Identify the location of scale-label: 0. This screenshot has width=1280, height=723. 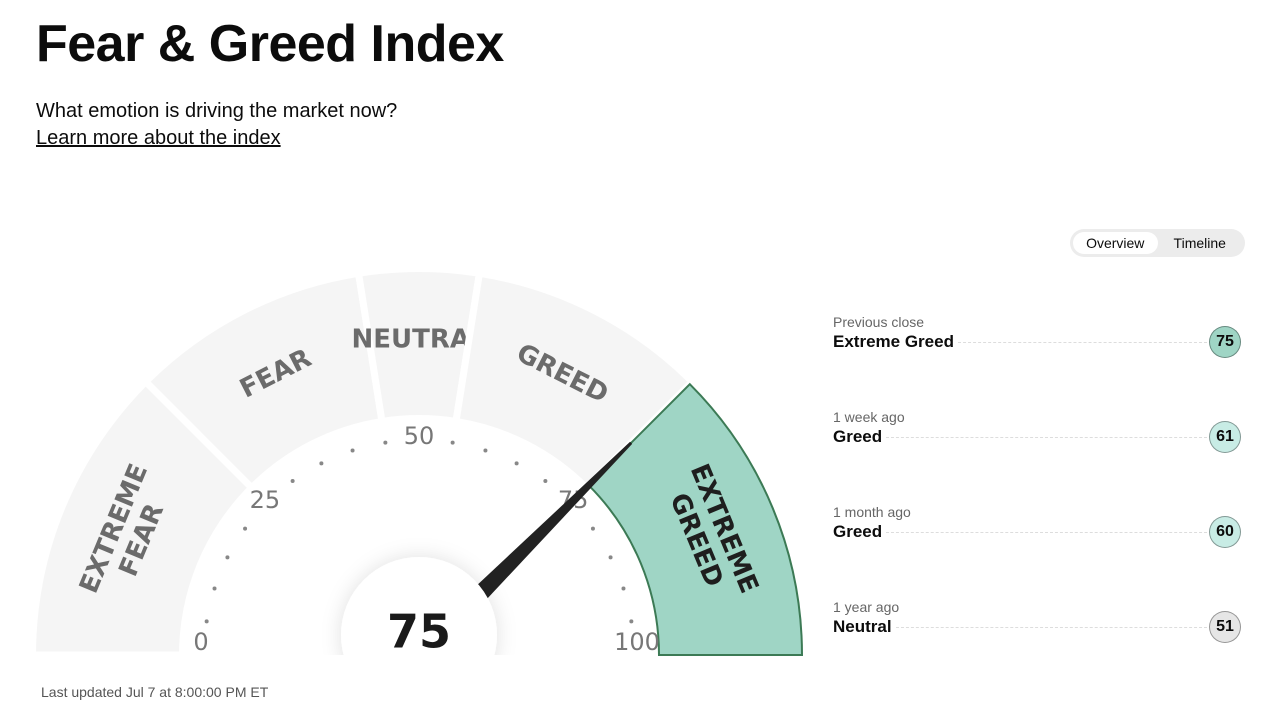
(200, 642).